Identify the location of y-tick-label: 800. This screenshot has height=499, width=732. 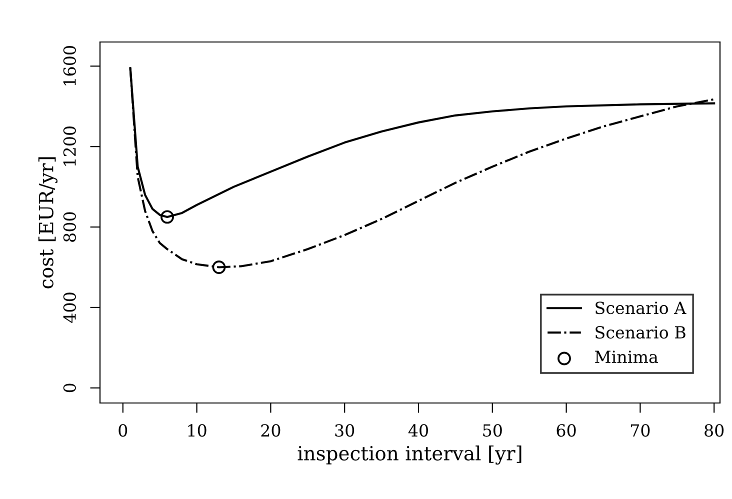
(69, 227).